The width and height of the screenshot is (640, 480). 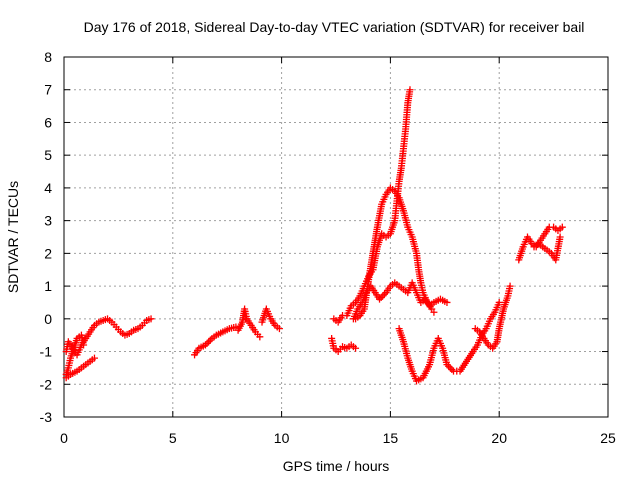 What do you see at coordinates (173, 438) in the screenshot?
I see `x-tick-label: 5` at bounding box center [173, 438].